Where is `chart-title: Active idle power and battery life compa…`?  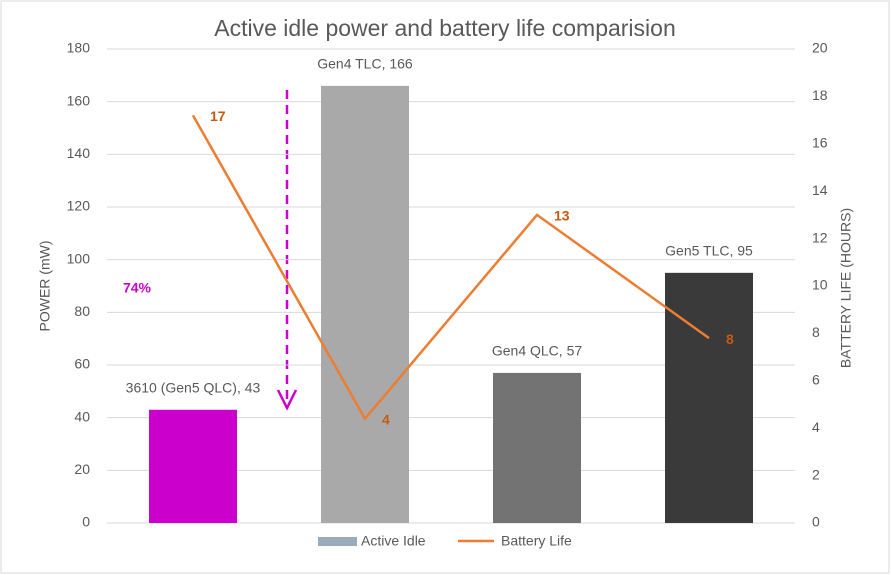
chart-title: Active idle power and battery life compa… is located at coordinates (445, 28).